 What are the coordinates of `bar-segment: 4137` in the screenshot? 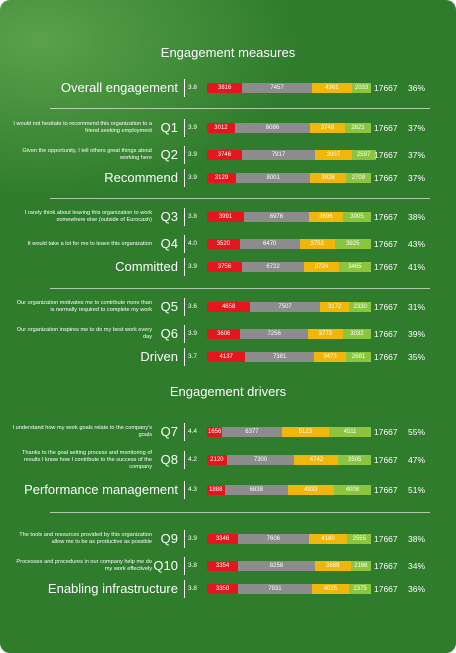 It's located at (226, 357).